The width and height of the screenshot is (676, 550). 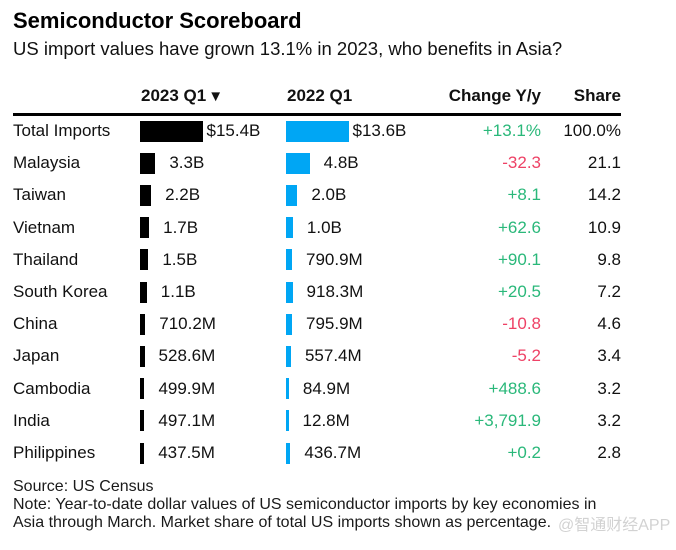 I want to click on value-2023-q1: 528.6M, so click(x=187, y=356).